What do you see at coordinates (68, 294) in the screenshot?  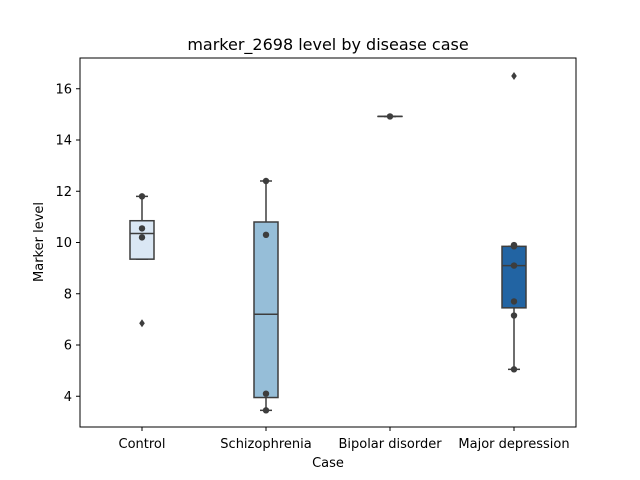 I see `y-tick-label: 8` at bounding box center [68, 294].